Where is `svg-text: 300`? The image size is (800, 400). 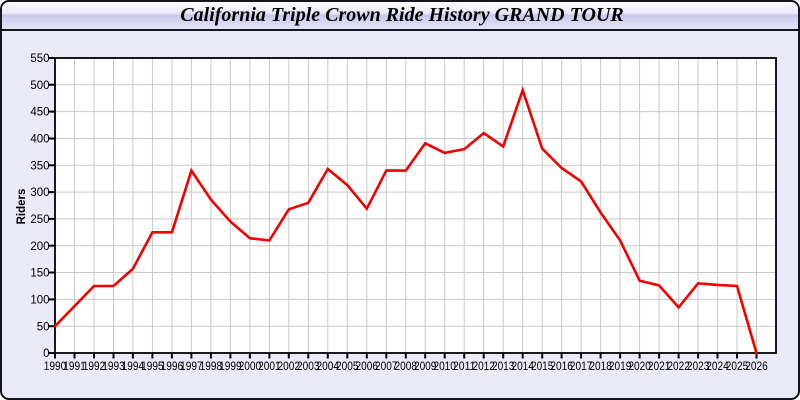
svg-text: 300 is located at coordinates (39, 193).